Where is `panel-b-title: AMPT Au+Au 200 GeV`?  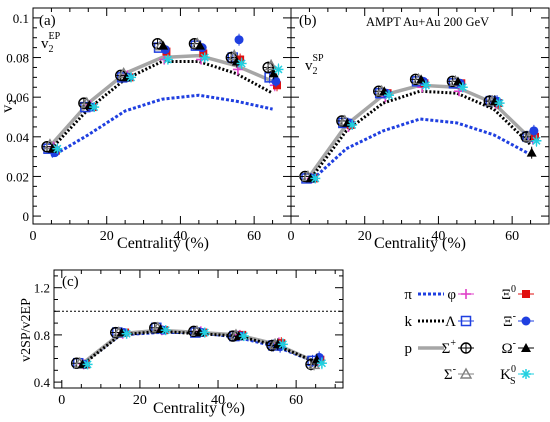 panel-b-title: AMPT Au+Au 200 GeV is located at coordinates (427, 22).